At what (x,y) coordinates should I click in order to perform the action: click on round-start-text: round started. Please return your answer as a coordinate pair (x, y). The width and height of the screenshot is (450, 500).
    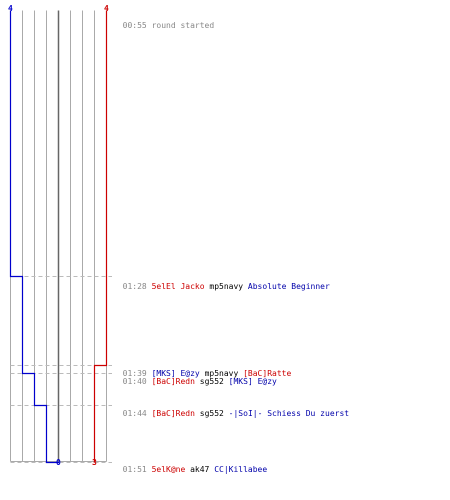
    Looking at the image, I should click on (183, 25).